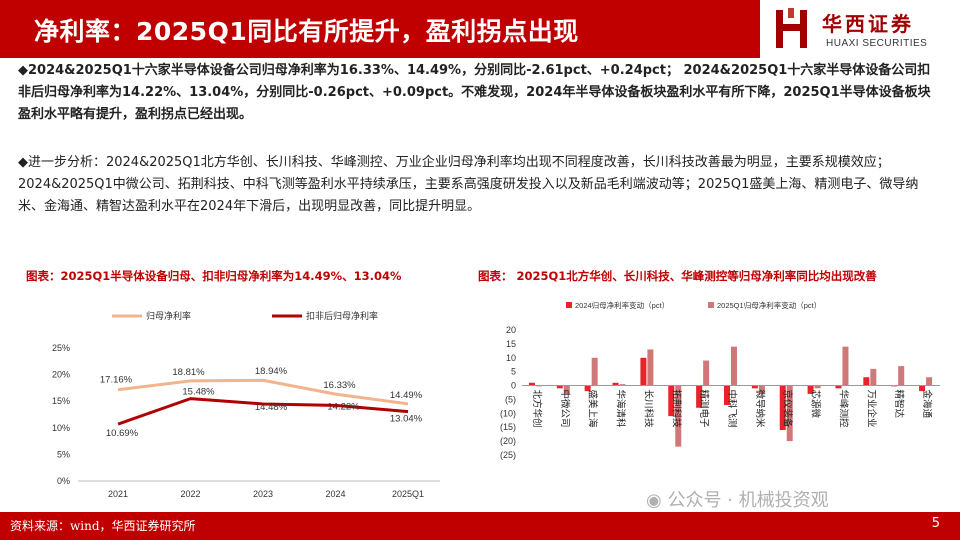 The height and width of the screenshot is (540, 960). I want to click on y-tick-label: (5), so click(510, 399).